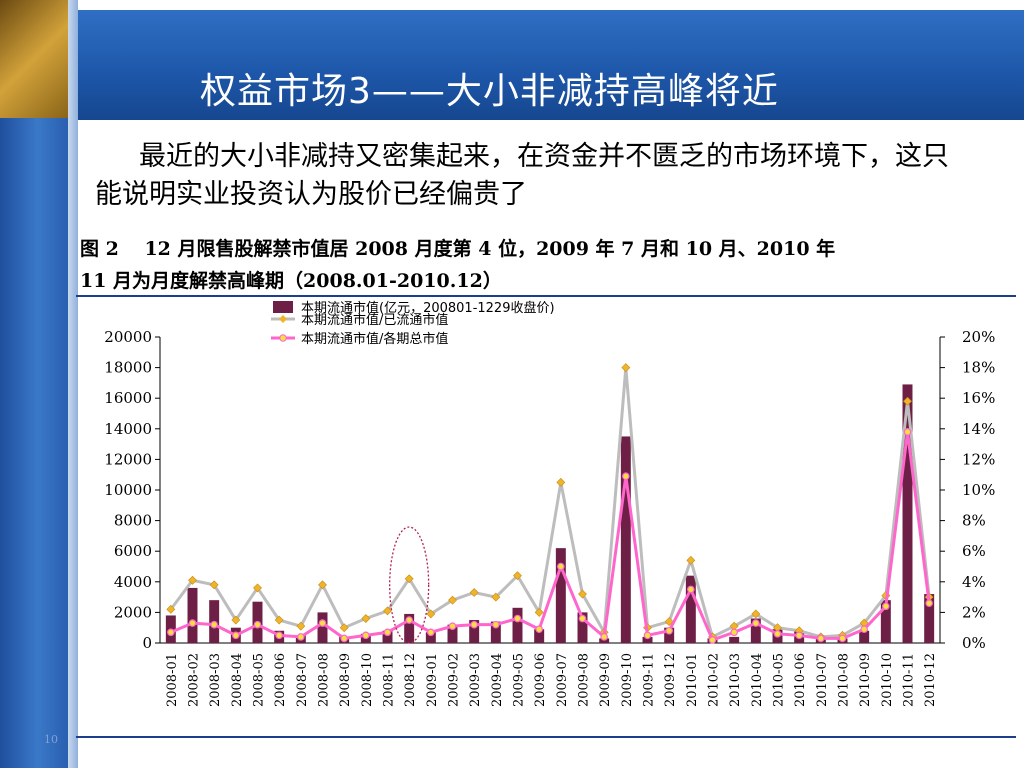  I want to click on handshake-logo-icon, so click(34, 59).